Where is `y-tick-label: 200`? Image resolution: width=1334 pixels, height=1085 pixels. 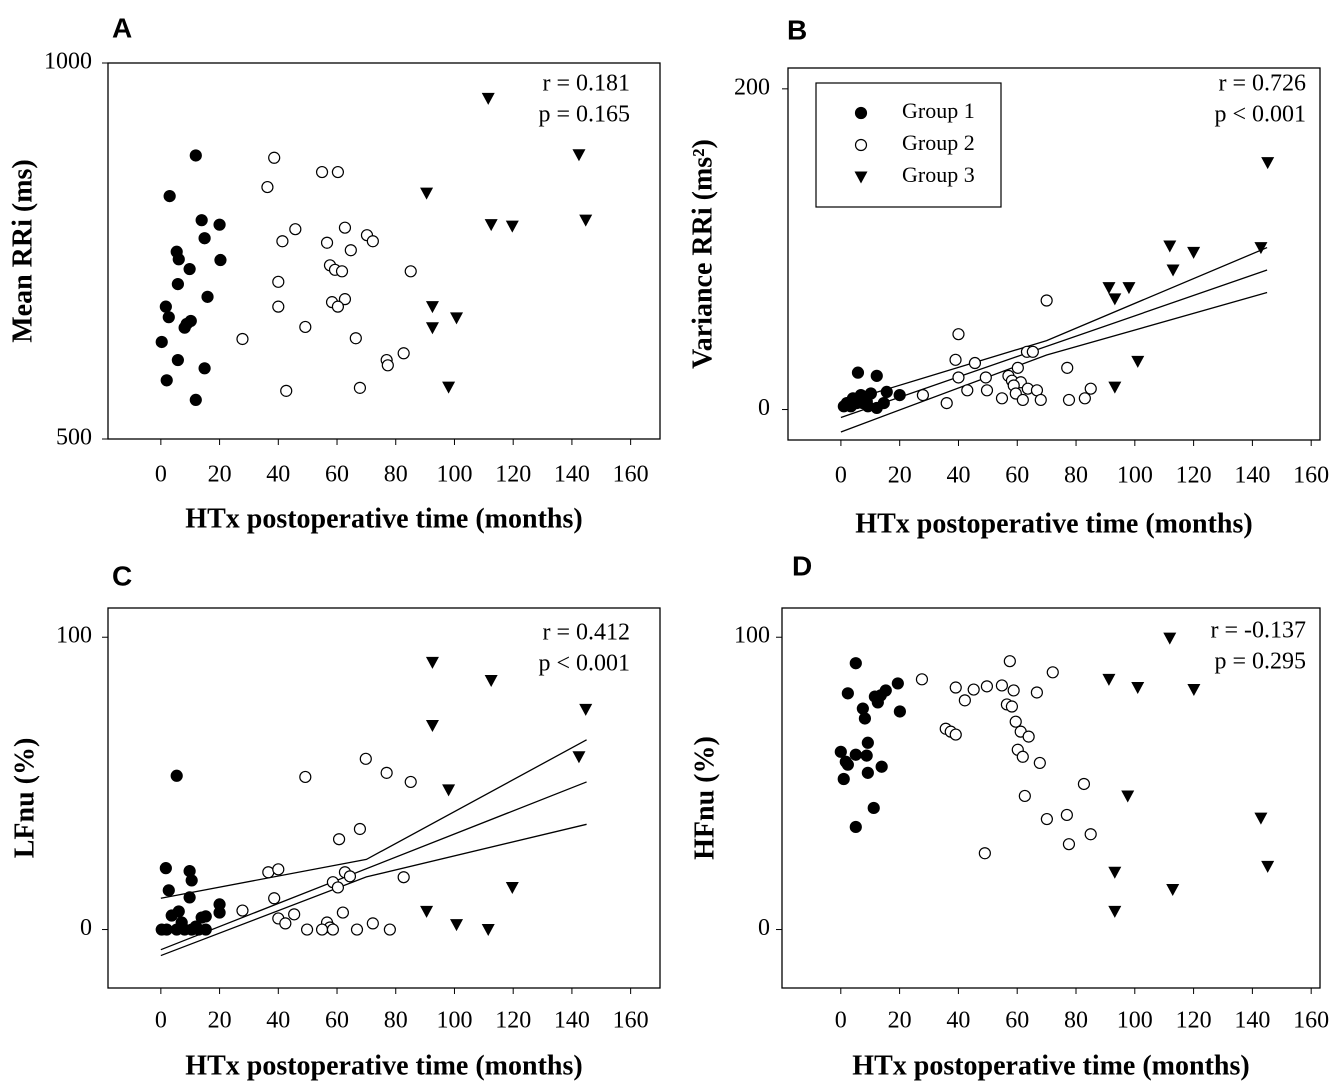 y-tick-label: 200 is located at coordinates (752, 87).